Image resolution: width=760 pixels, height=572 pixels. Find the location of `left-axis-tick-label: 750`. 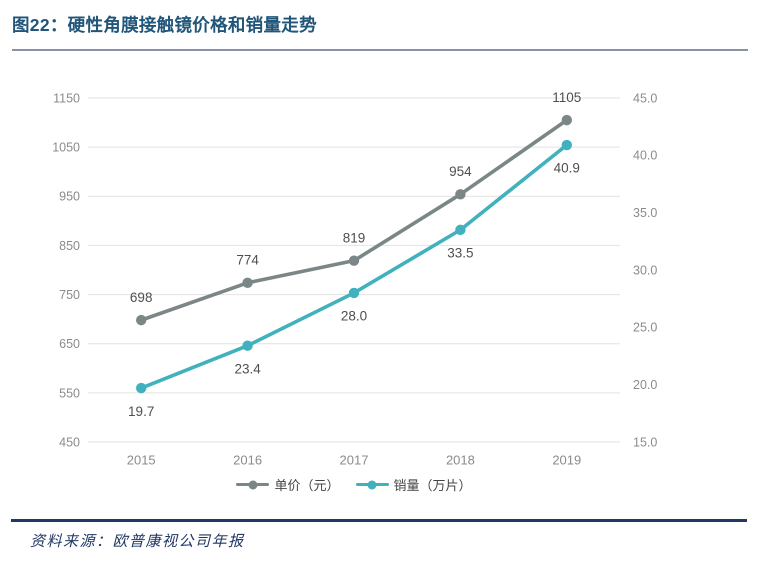

left-axis-tick-label: 750 is located at coordinates (69, 295).